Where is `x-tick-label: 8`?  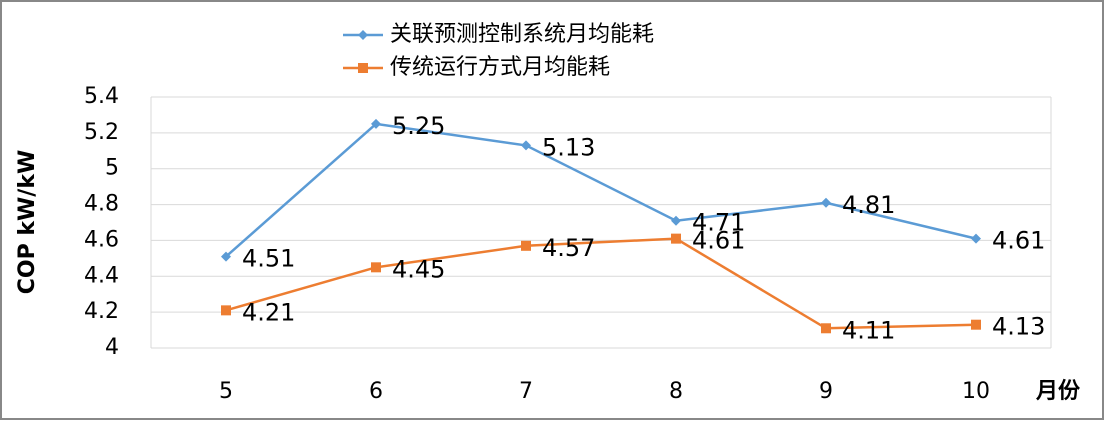 x-tick-label: 8 is located at coordinates (676, 391).